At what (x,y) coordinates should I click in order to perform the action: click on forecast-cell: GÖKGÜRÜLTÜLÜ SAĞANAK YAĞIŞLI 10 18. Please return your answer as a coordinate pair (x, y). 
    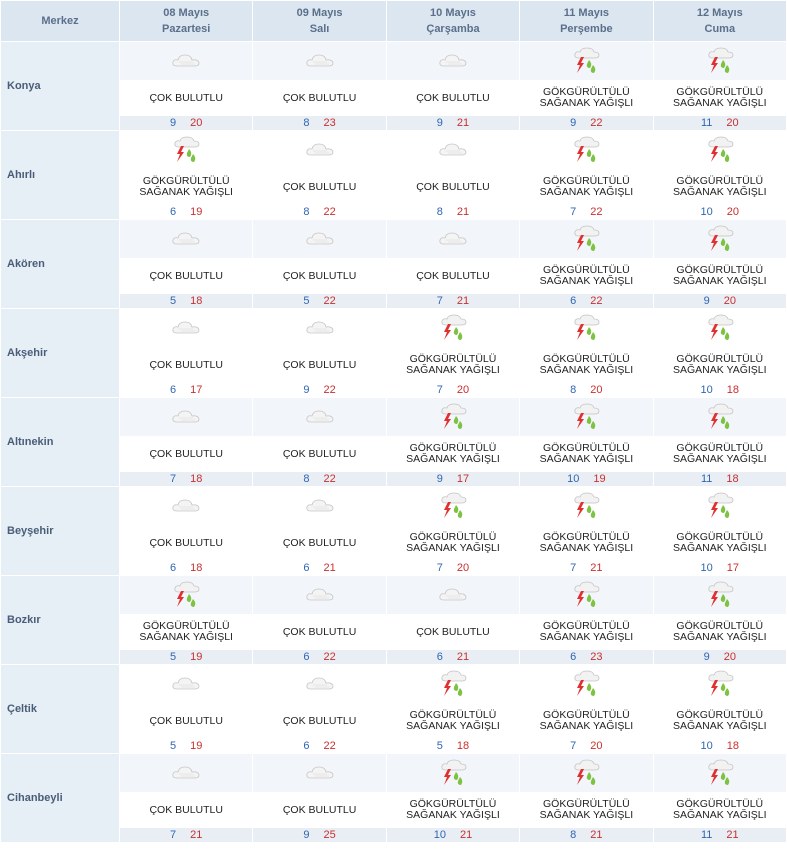
    Looking at the image, I should click on (720, 353).